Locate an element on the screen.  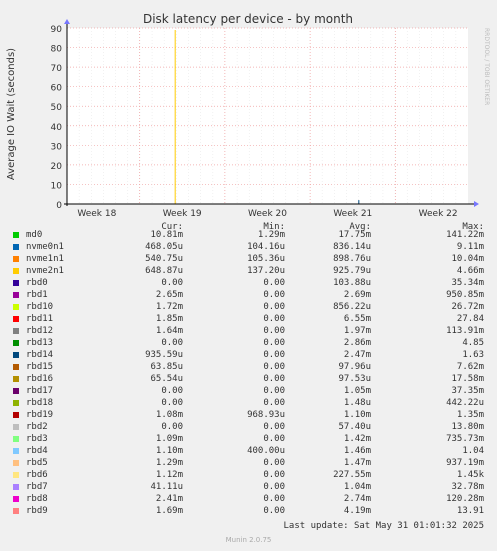
legend-row-rbd2: rbd2 0.00 0.00 57.40u 13.80m is located at coordinates (248, 428).